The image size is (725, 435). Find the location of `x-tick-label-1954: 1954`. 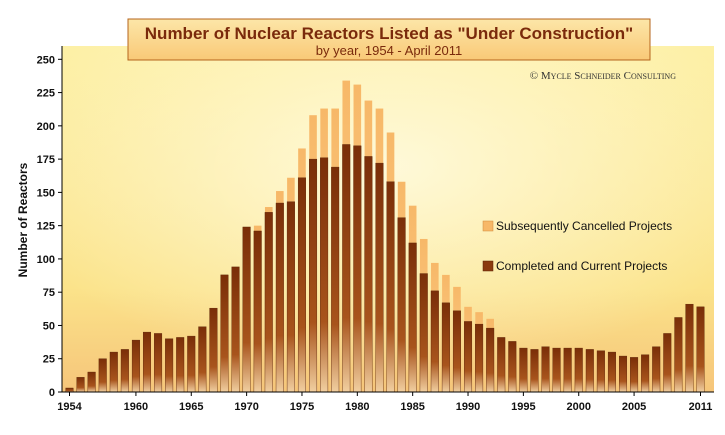

x-tick-label-1954: 1954 is located at coordinates (69, 407).